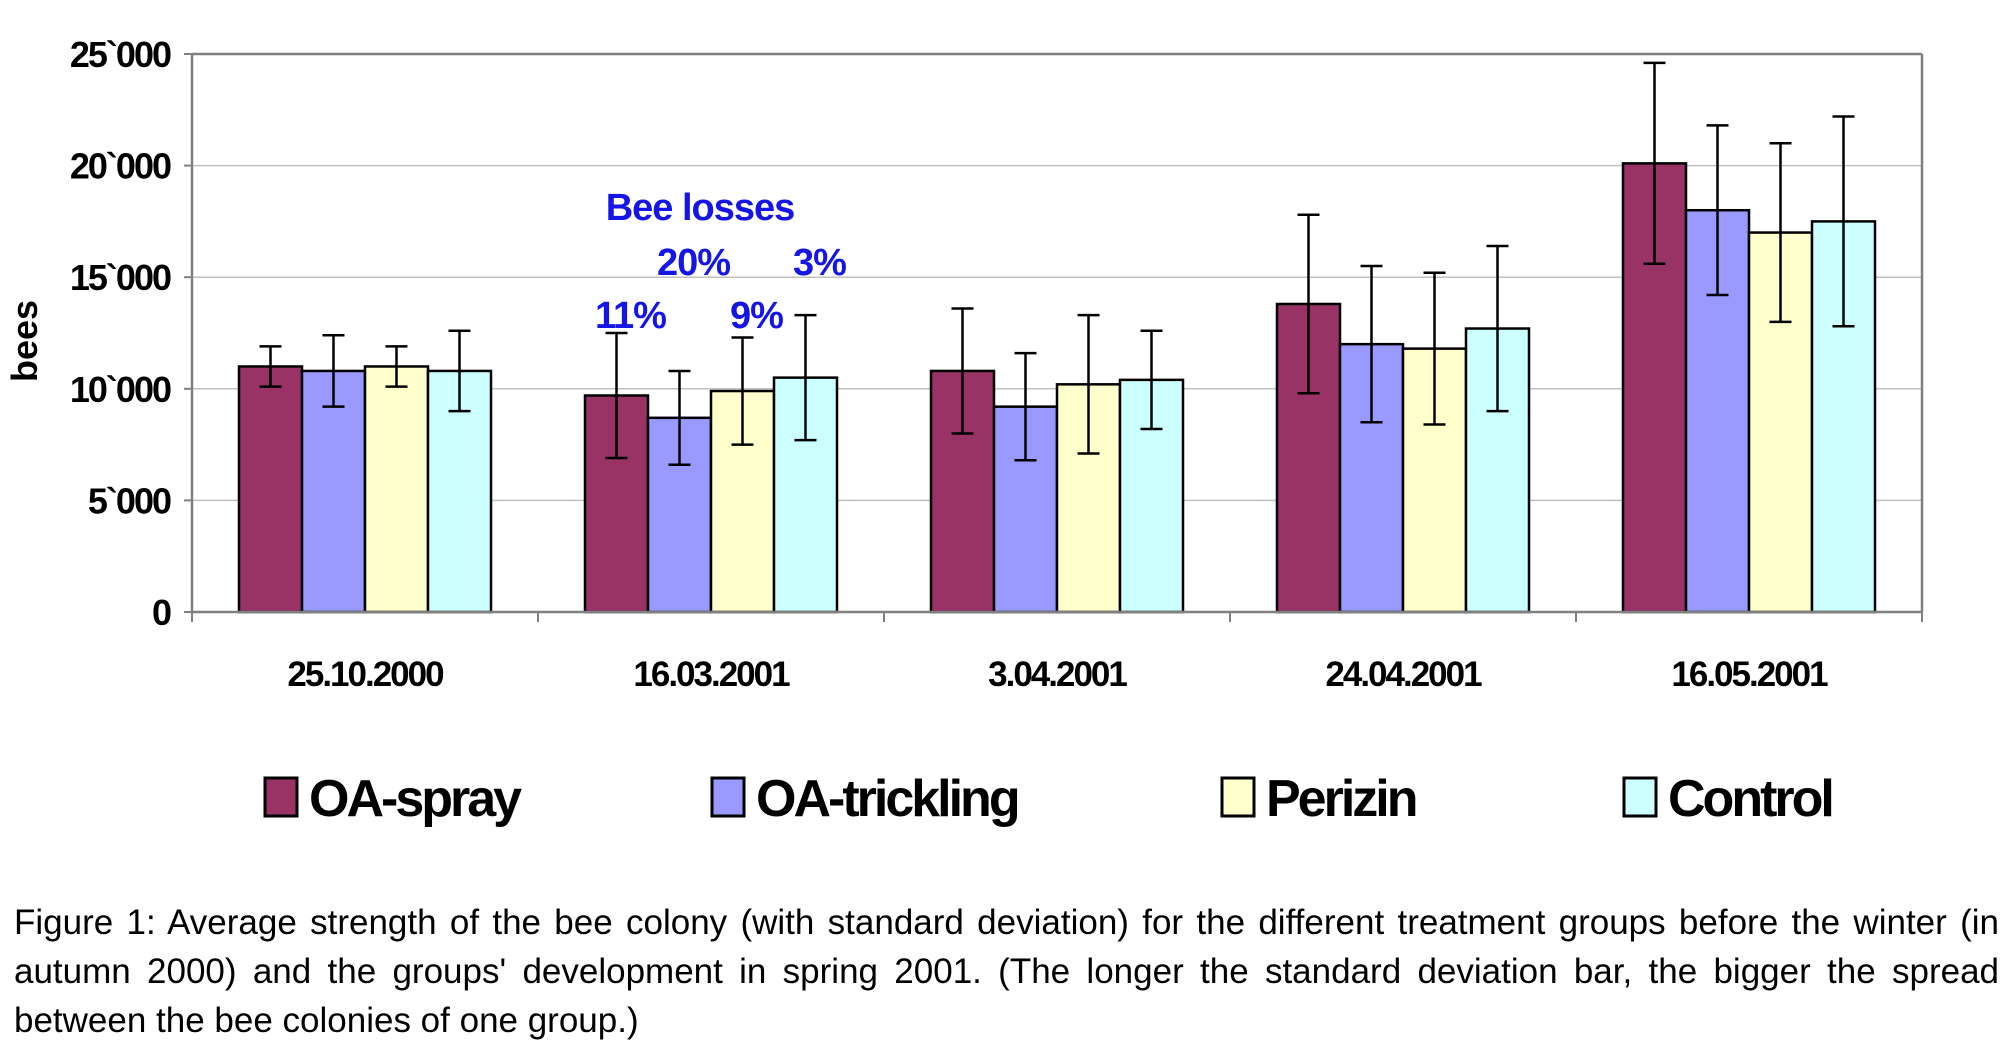 The image size is (2007, 1051). What do you see at coordinates (120, 277) in the screenshot?
I see `y-tick-label: 15`000` at bounding box center [120, 277].